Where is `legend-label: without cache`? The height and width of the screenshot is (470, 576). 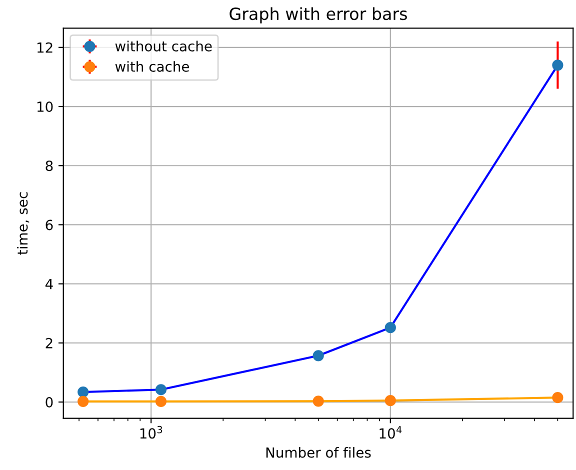
legend-label: without cache is located at coordinates (163, 46).